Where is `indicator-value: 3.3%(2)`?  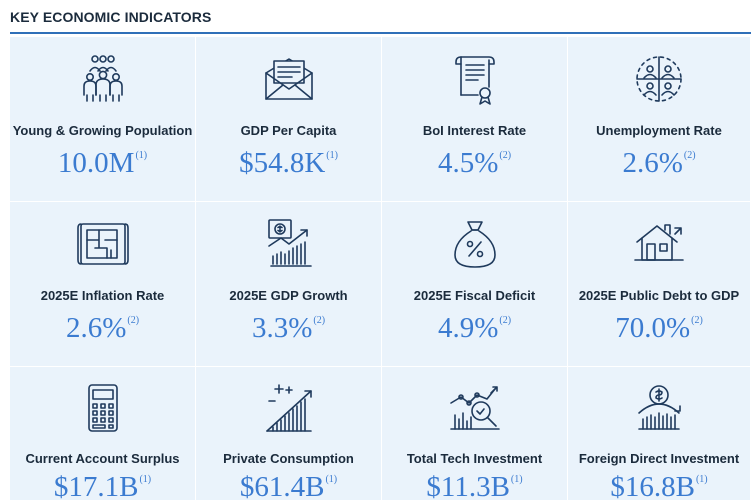 indicator-value: 3.3%(2) is located at coordinates (288, 328).